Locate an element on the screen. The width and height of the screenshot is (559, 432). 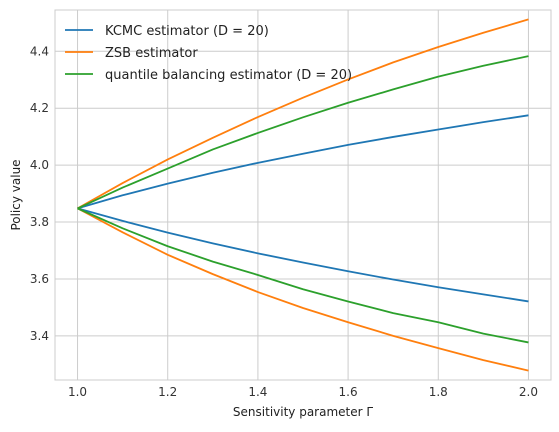
legend-entry-label: KCMC estimator (D = 20) is located at coordinates (187, 31).